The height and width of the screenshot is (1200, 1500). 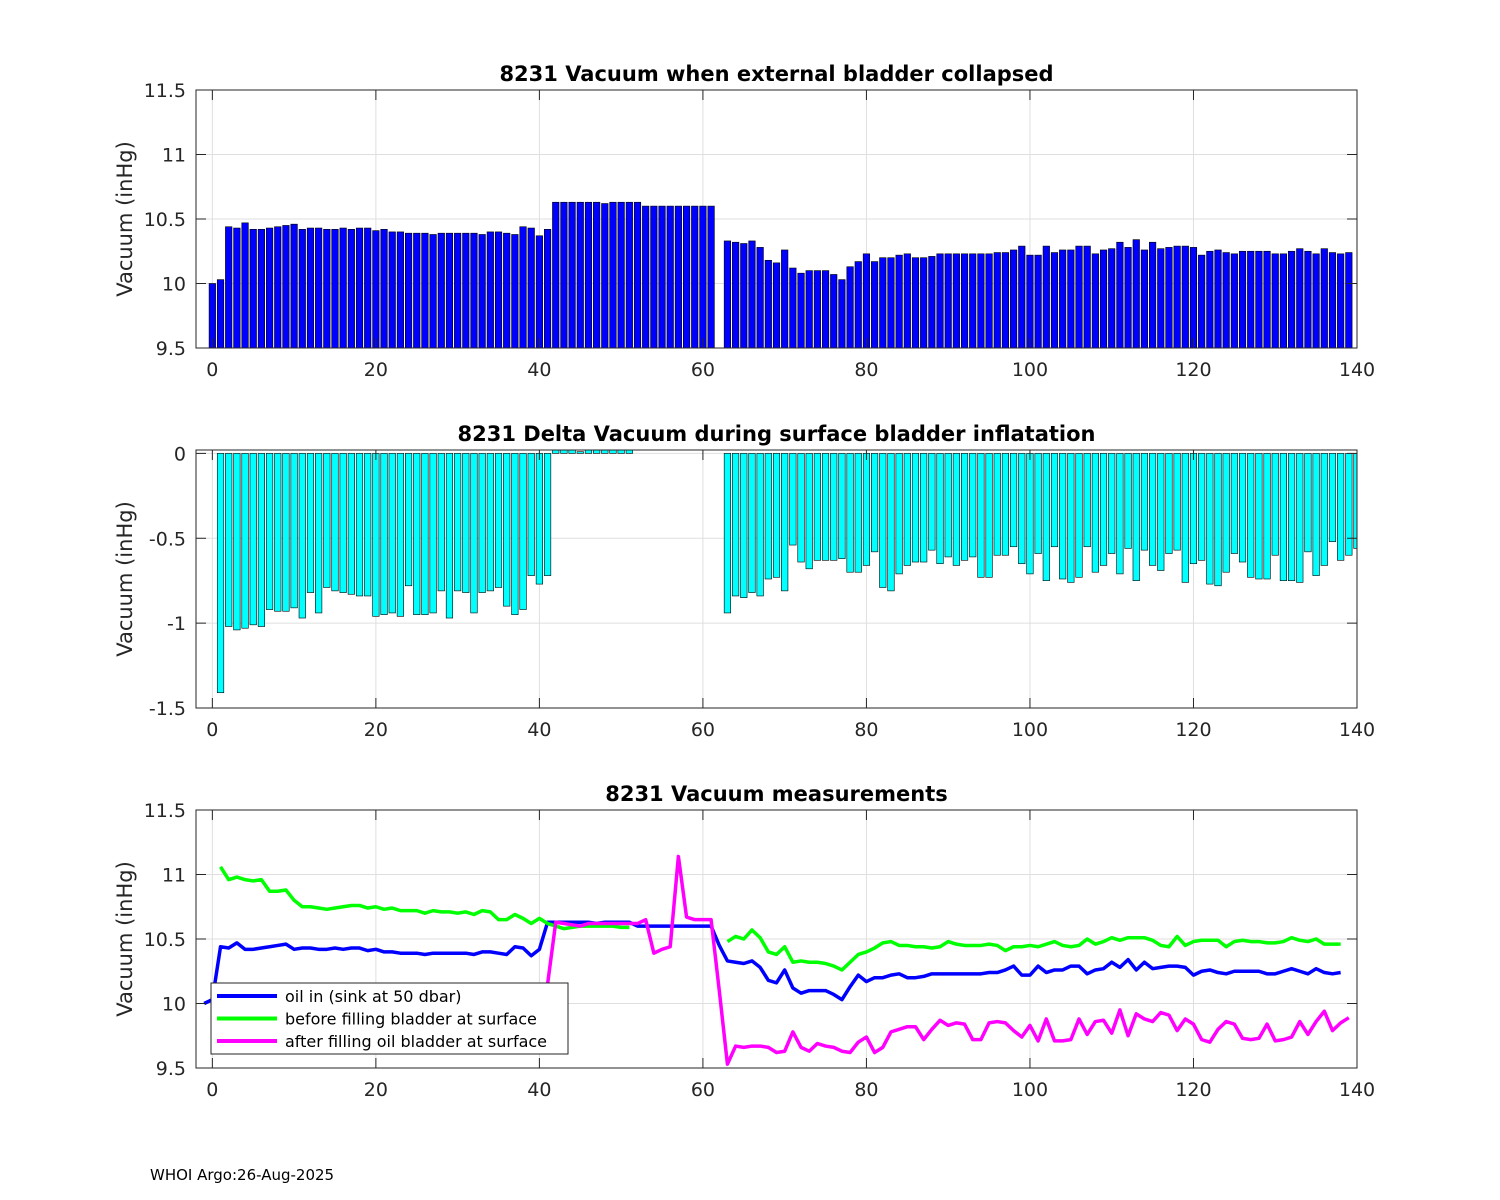 What do you see at coordinates (165, 220) in the screenshot?
I see `y-tick-label: 10.5` at bounding box center [165, 220].